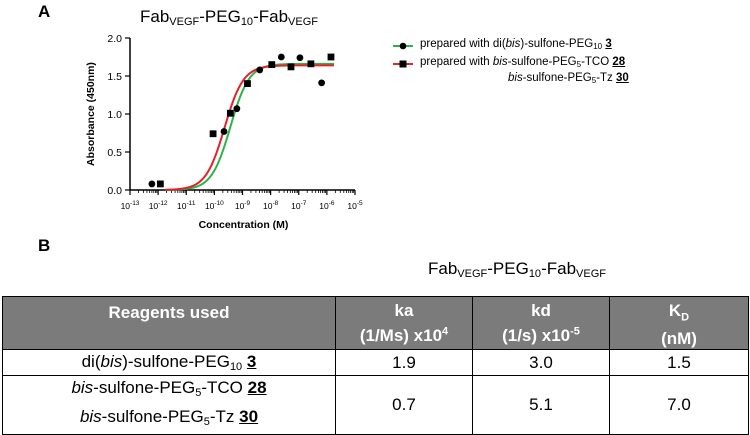 The height and width of the screenshot is (435, 750). What do you see at coordinates (169, 363) in the screenshot?
I see `cell-reagent: di(bis)-sulfone-PEG10 3` at bounding box center [169, 363].